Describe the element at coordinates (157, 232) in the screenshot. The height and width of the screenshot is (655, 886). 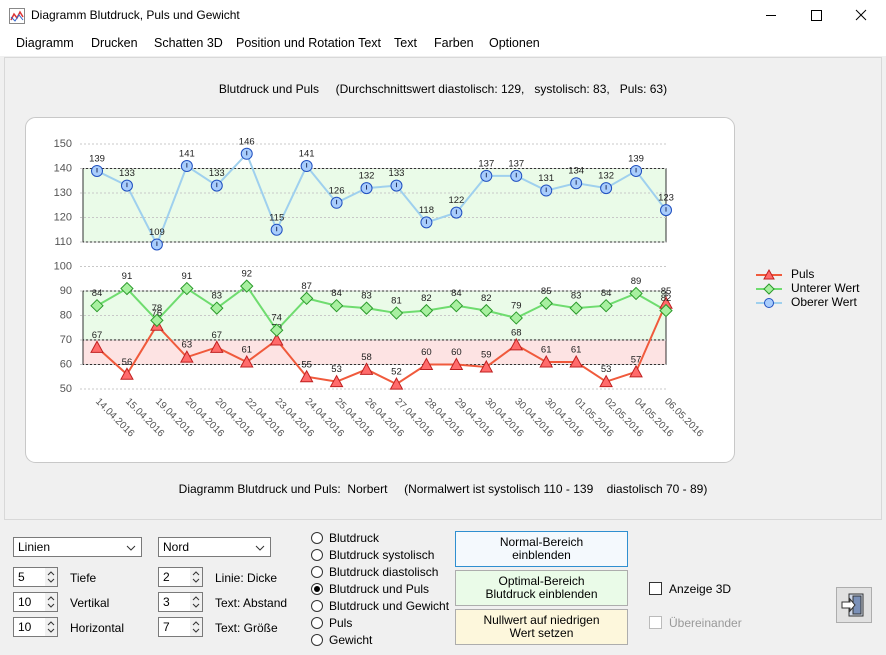
I see `data-label: 109` at that location.